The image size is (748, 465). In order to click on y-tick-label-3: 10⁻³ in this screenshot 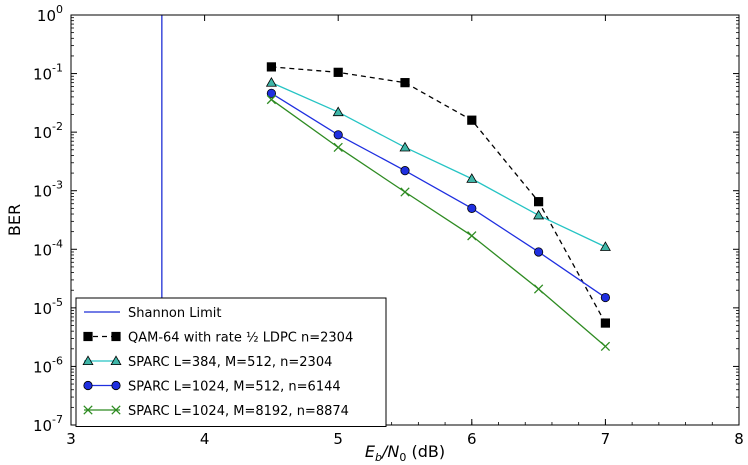, I will do `click(48, 190)`.